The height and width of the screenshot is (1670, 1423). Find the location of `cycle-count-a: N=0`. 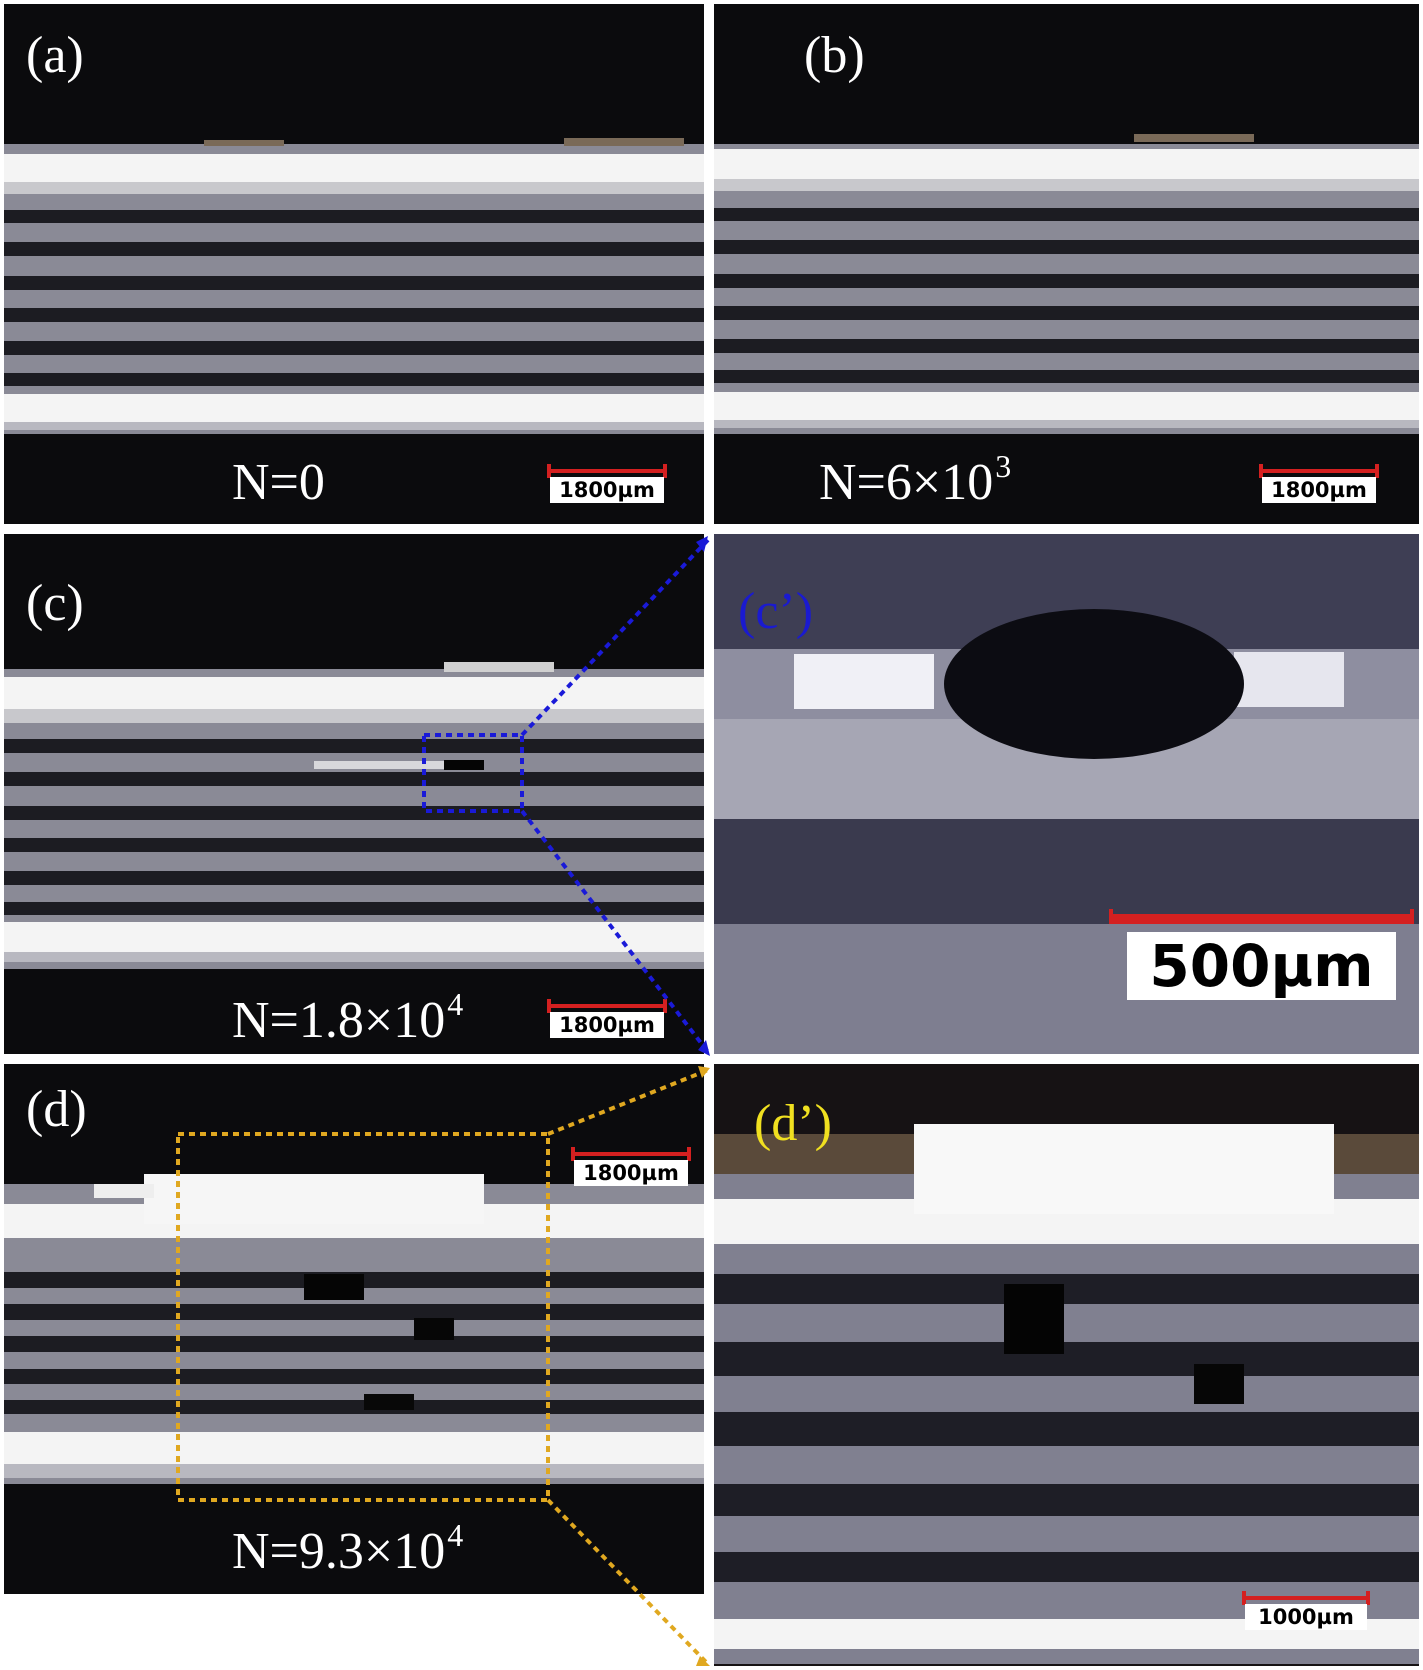

cycle-count-a: N=0 is located at coordinates (279, 479).